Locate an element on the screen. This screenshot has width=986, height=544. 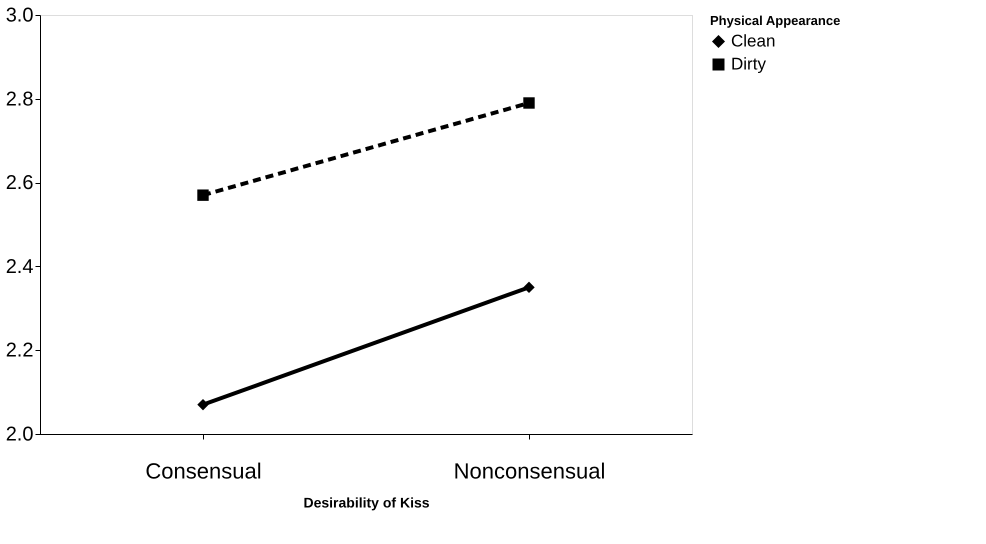
x-axis-title: Desirability of Kiss is located at coordinates (366, 502).